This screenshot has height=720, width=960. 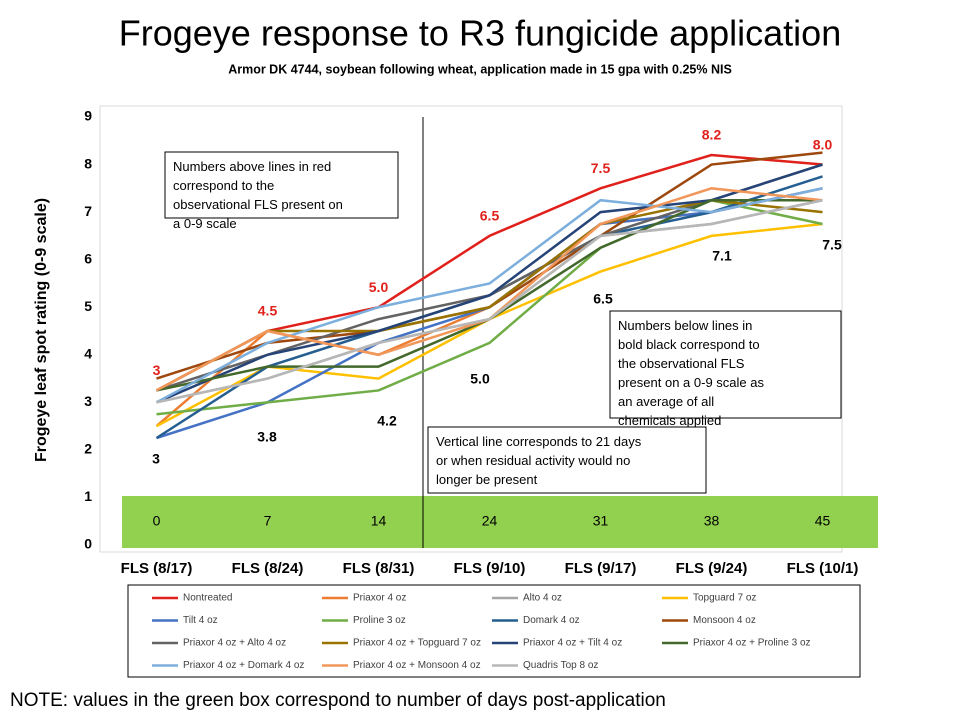 I want to click on annotation-line: an average of all, so click(x=666, y=401).